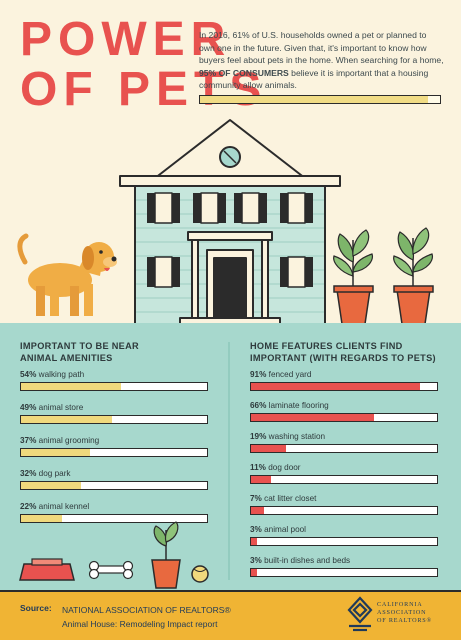 The image size is (461, 640). I want to click on stat-text: animal kennel, so click(63, 506).